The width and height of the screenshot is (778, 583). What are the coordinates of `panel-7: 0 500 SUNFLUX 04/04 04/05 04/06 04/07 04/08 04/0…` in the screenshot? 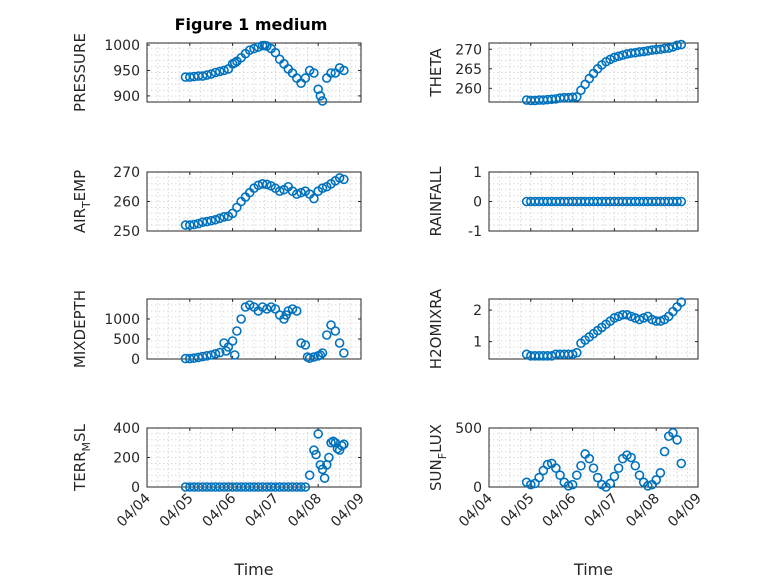 It's located at (566, 500).